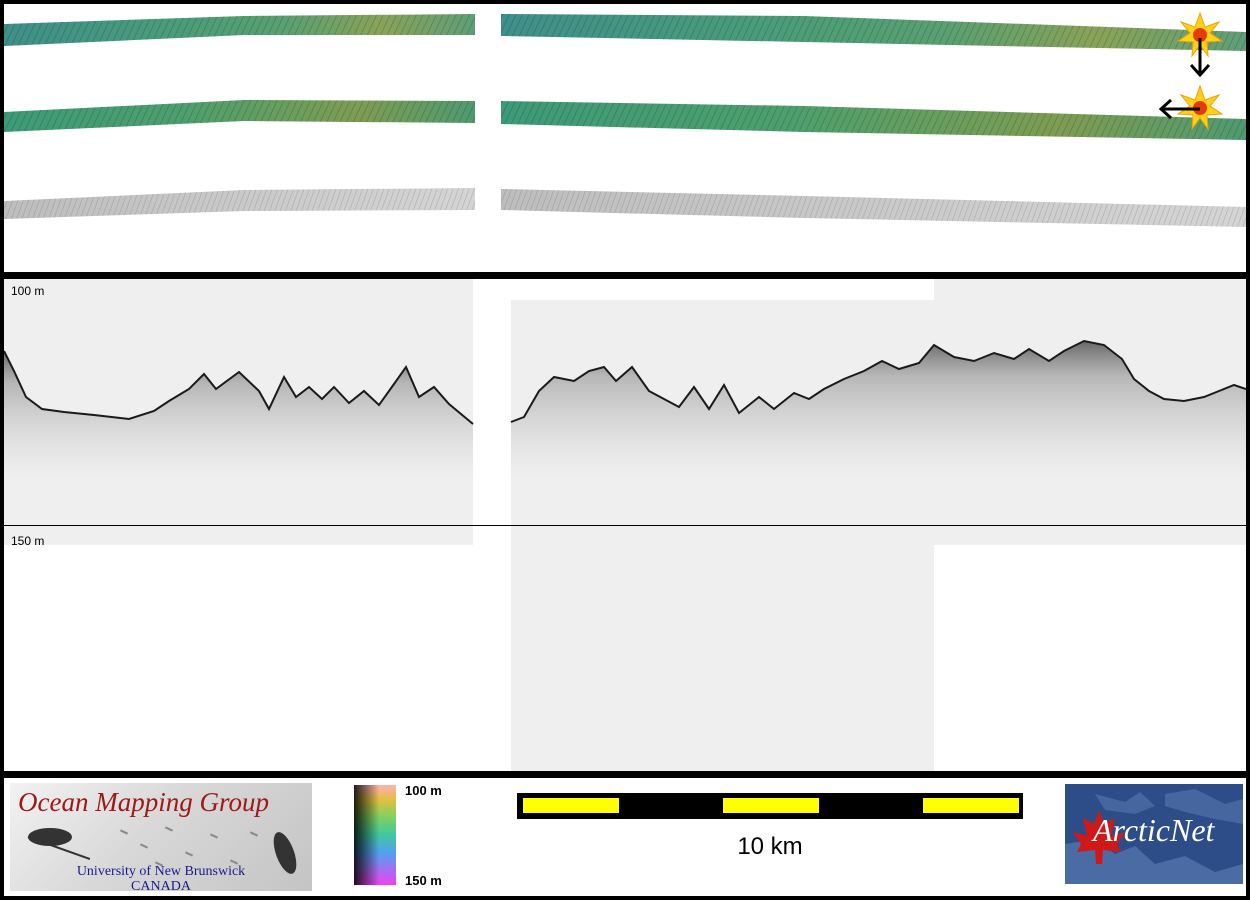 The width and height of the screenshot is (1250, 900). What do you see at coordinates (161, 885) in the screenshot?
I see `logo-country: CANADA` at bounding box center [161, 885].